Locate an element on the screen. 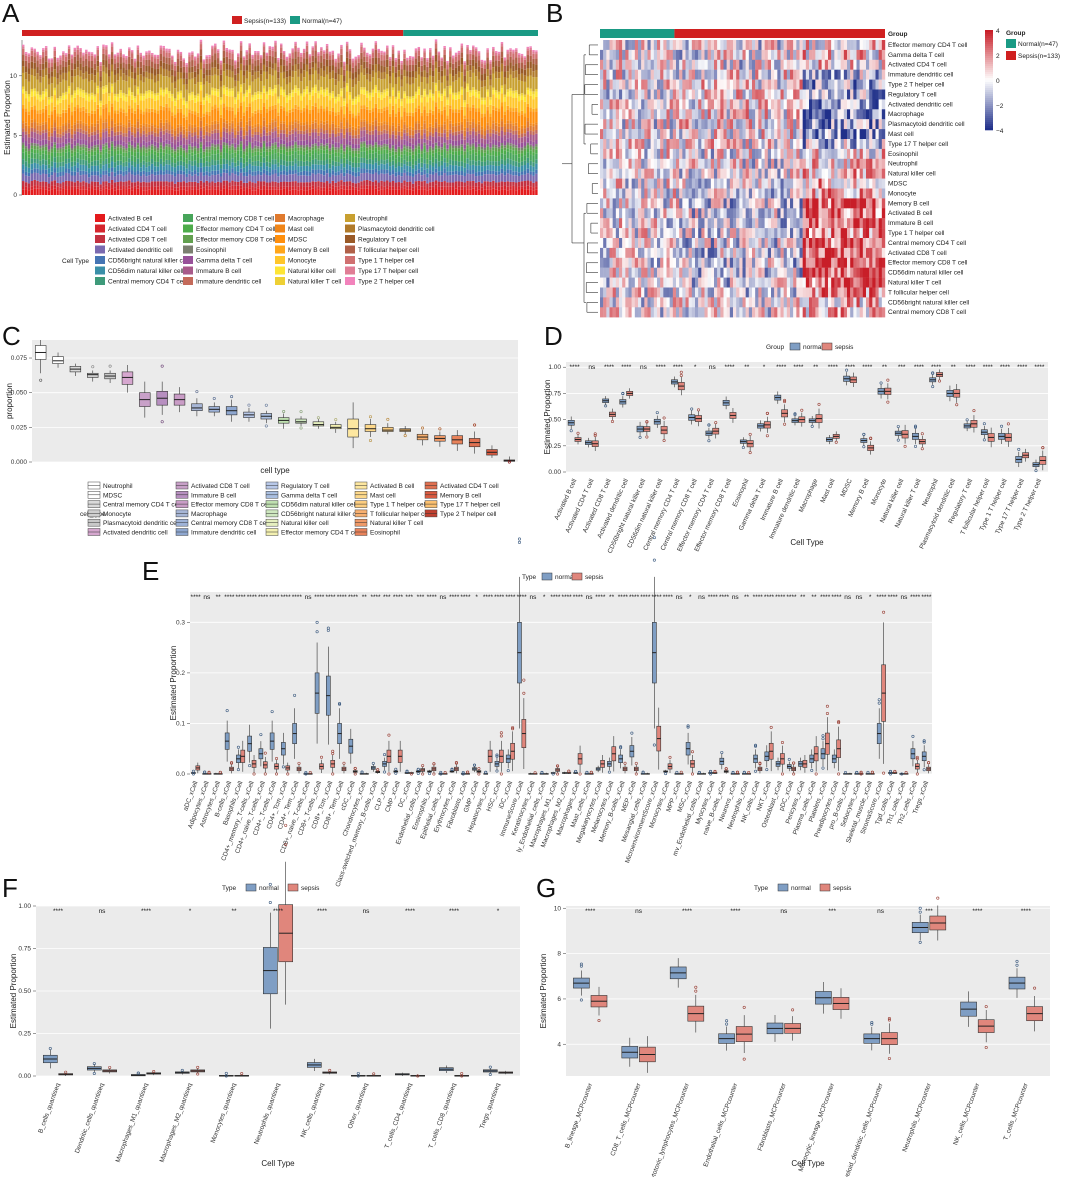 The image size is (1065, 1177). bar-segment-activated-b-cell is located at coordinates (226, 192).